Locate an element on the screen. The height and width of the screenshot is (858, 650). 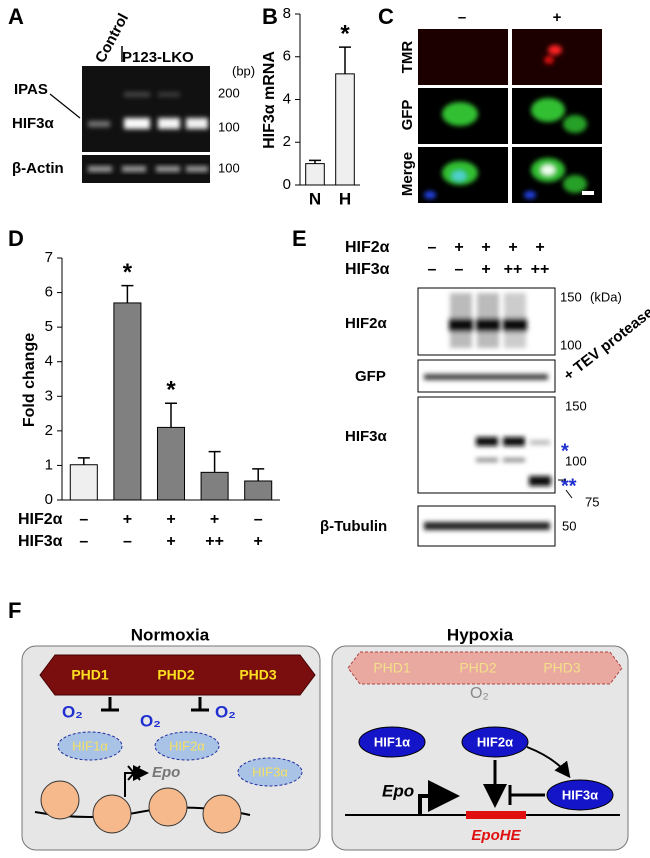
enzyme: PHD2 is located at coordinates (176, 675).